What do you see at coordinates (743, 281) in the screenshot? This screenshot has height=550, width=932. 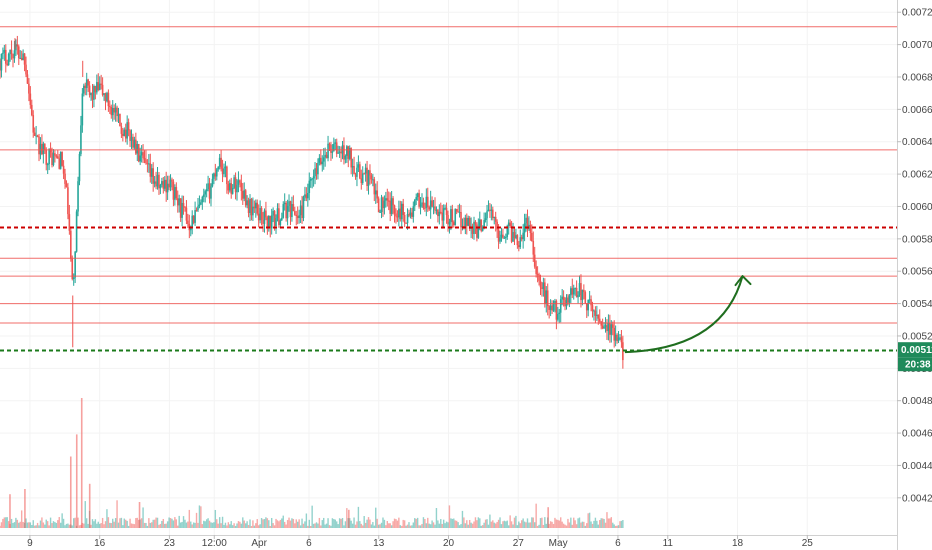 I see `arrow-head` at bounding box center [743, 281].